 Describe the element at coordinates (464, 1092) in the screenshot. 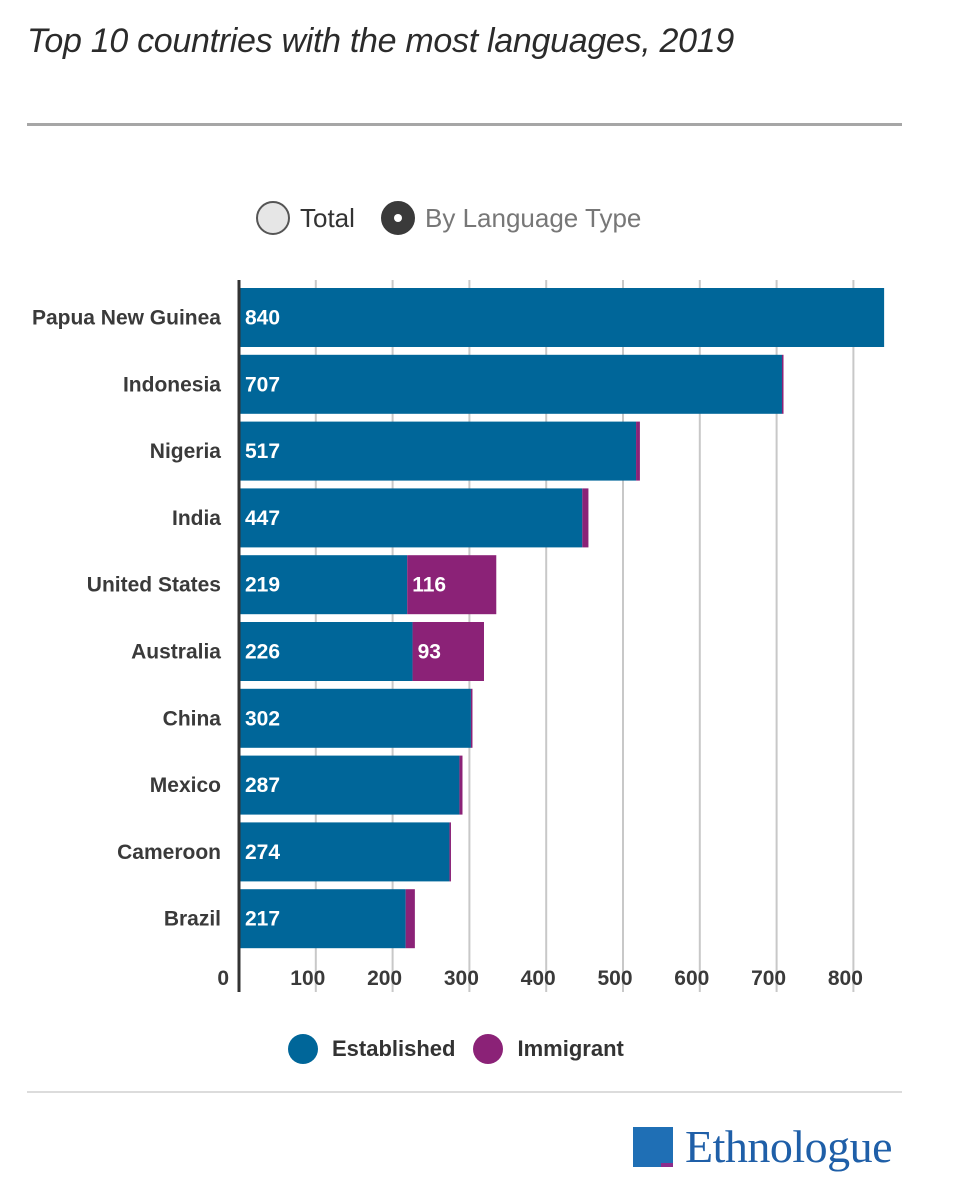

I see `footer-divider` at that location.